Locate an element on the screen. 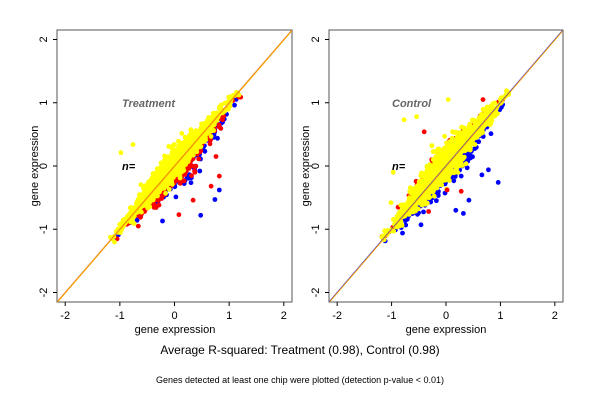 The width and height of the screenshot is (600, 400). x-tick-label: 0 is located at coordinates (174, 316).